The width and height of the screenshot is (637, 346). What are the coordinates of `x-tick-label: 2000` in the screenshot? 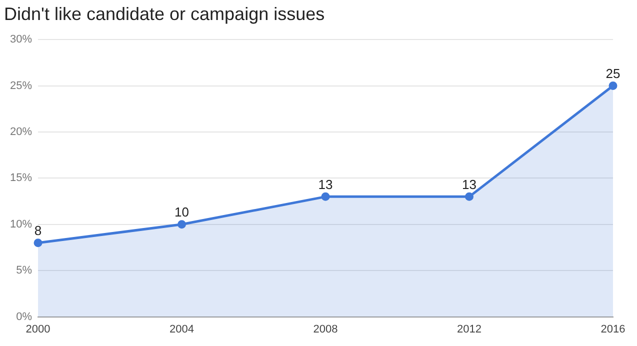 It's located at (38, 329).